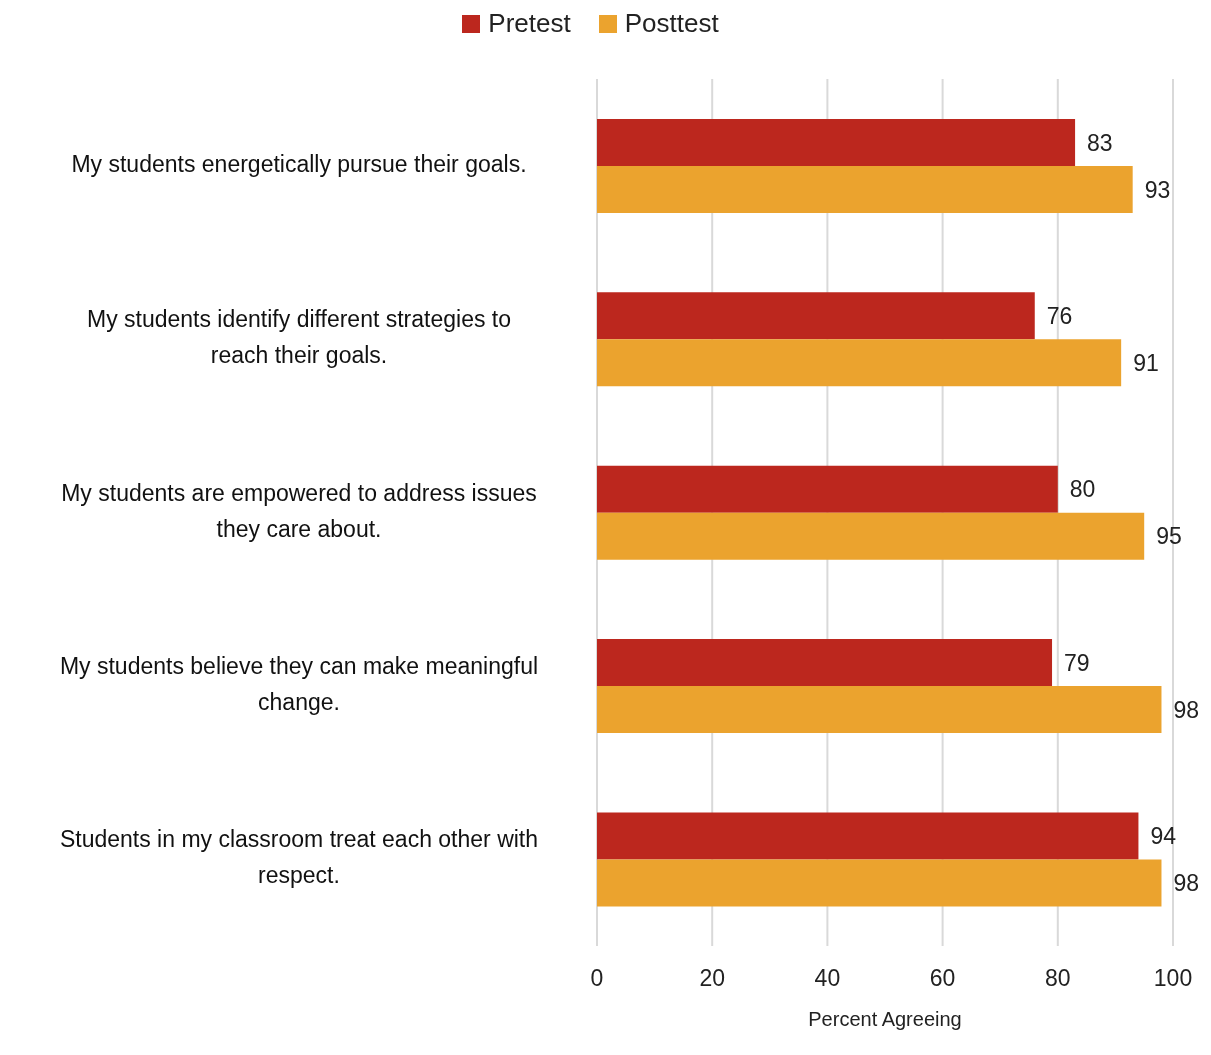 This screenshot has height=1055, width=1211. What do you see at coordinates (885, 1019) in the screenshot?
I see `x-axis-title: Percent Agreeing` at bounding box center [885, 1019].